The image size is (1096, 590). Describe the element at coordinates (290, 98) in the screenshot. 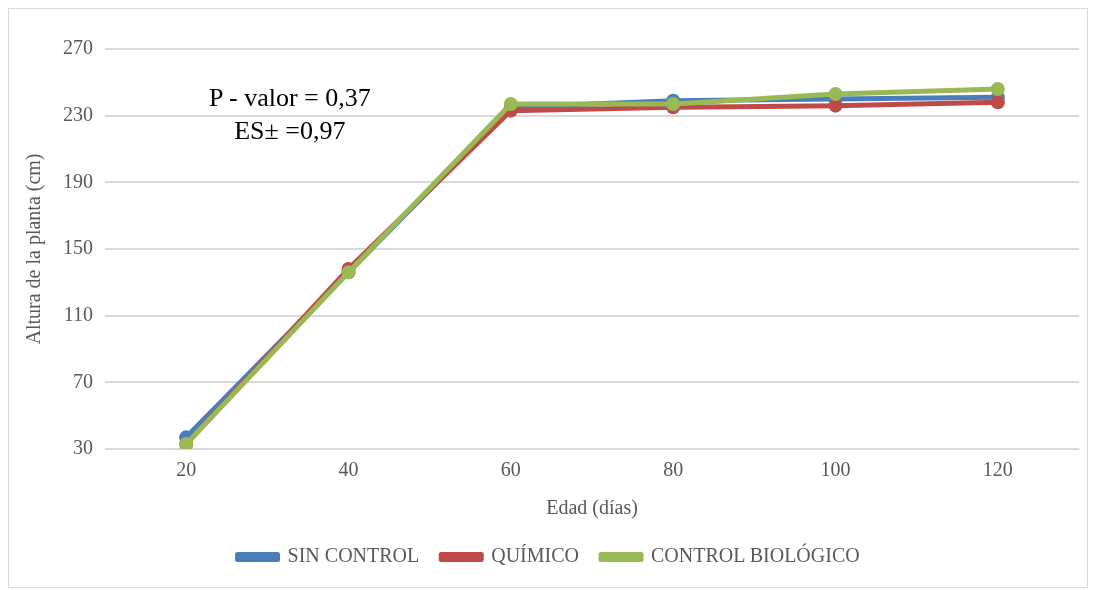

I see `annotation: P - valor = 0,37` at that location.